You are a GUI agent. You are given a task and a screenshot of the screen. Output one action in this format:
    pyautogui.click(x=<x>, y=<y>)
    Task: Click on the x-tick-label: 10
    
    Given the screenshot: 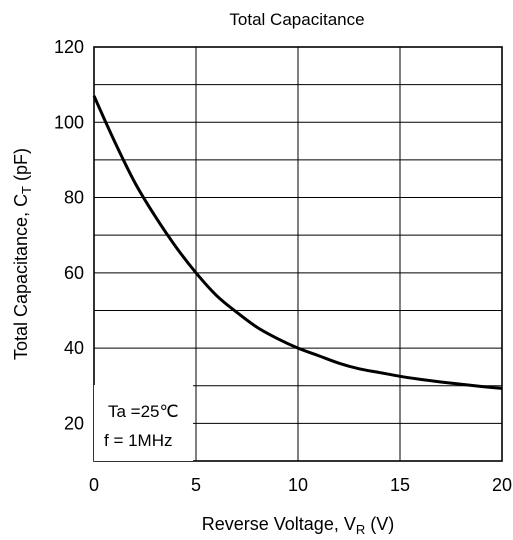 What is the action you would take?
    pyautogui.click(x=298, y=485)
    